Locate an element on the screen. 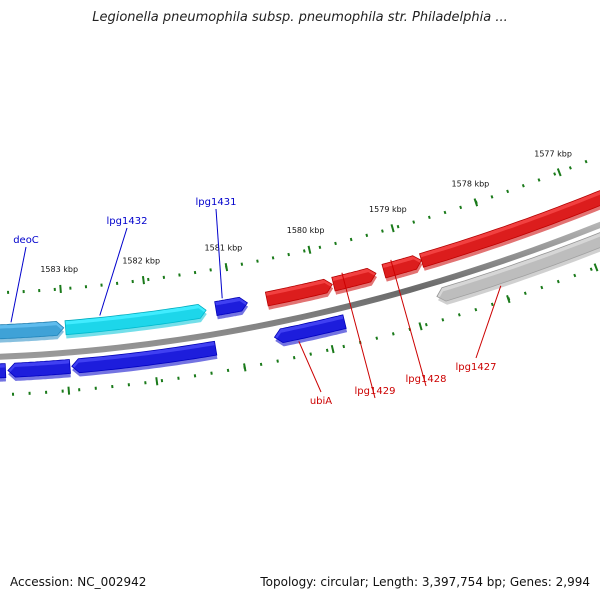 The width and height of the screenshot is (600, 600). gene-lpg1432 is located at coordinates (135, 321).